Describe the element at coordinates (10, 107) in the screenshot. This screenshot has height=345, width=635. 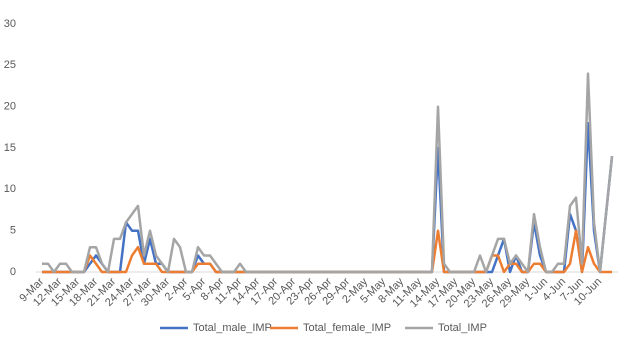
I see `y-tick-label: 20` at that location.